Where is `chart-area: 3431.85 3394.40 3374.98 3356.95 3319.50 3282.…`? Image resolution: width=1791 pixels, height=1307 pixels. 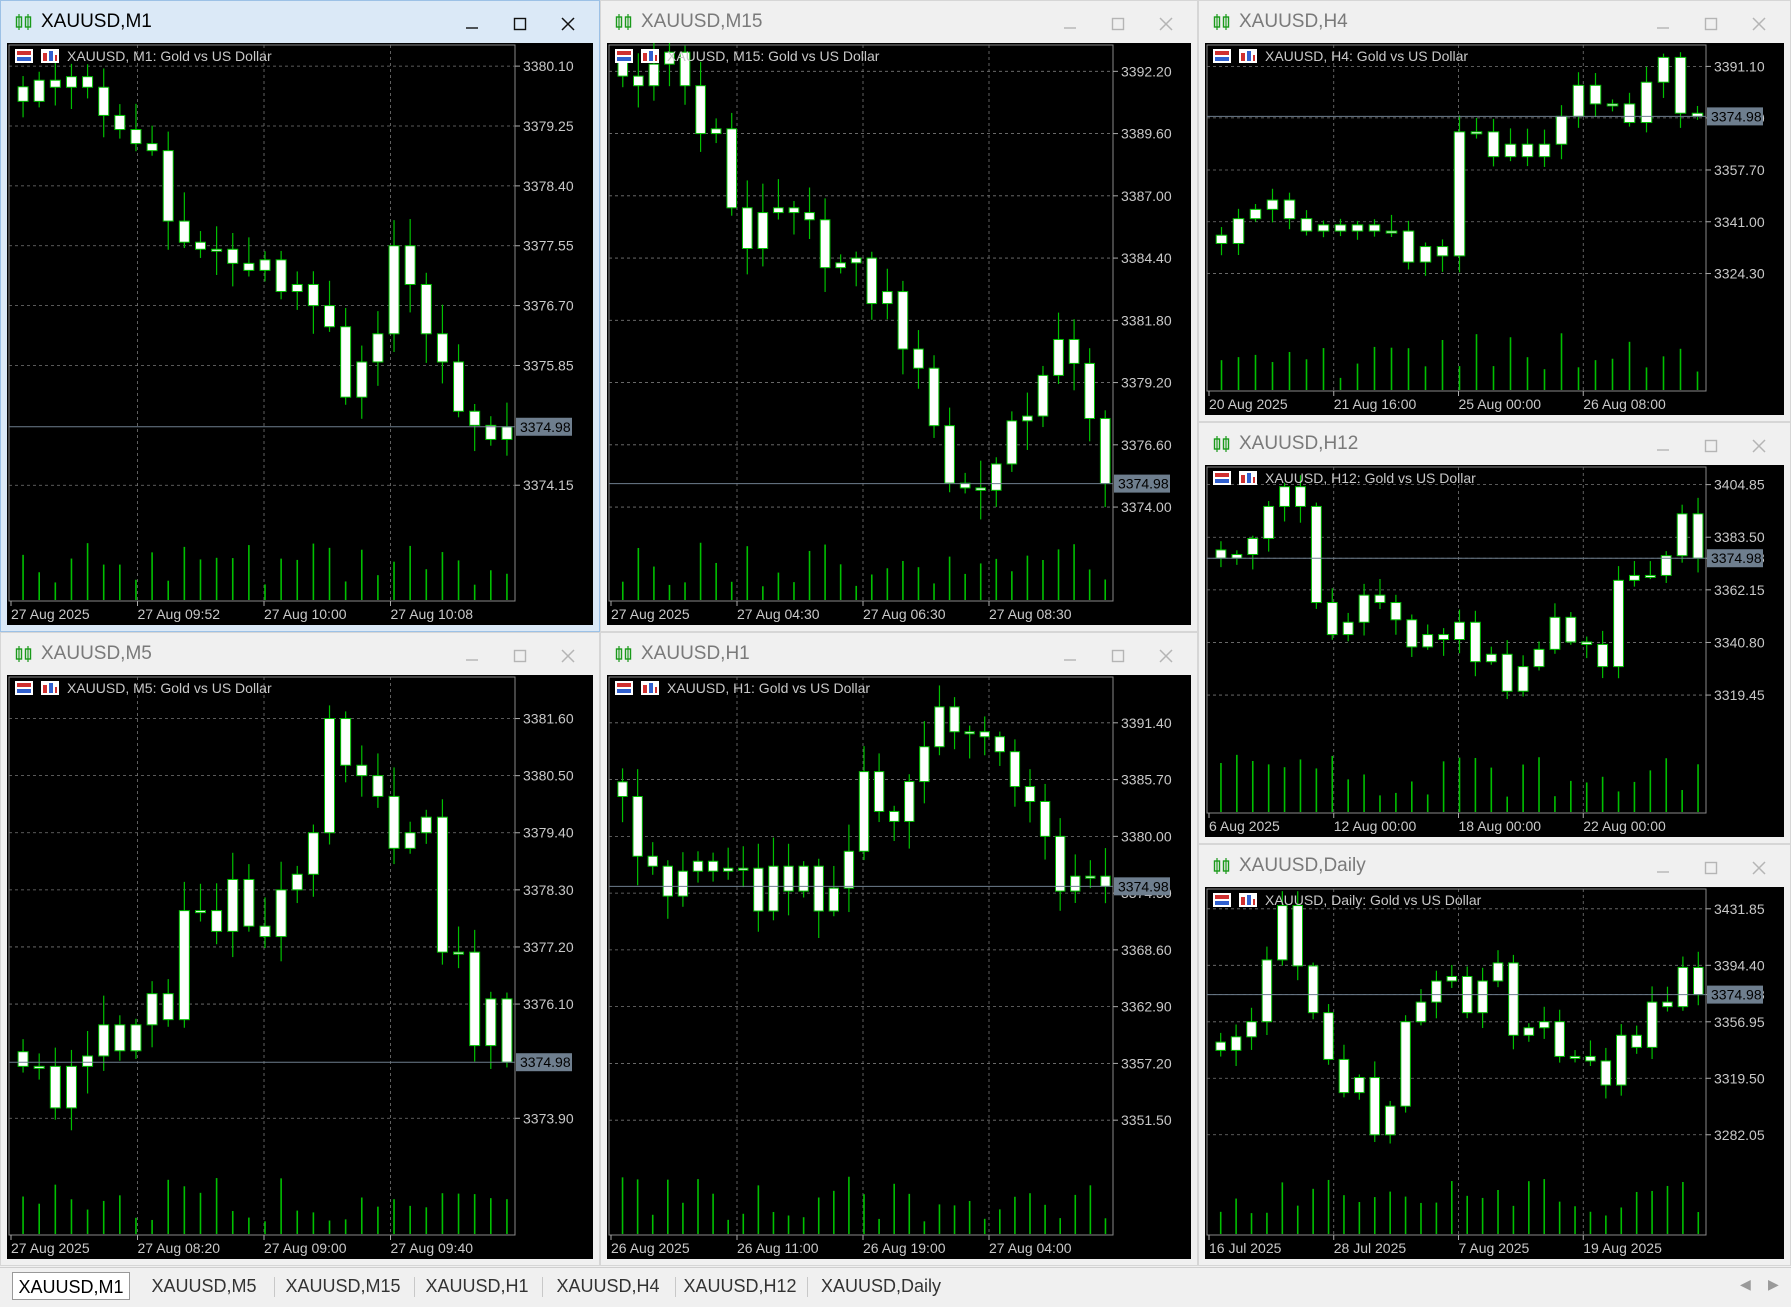 chart-area: 3431.85 3394.40 3374.98 3356.95 3319.50 3282.… is located at coordinates (1494, 1073).